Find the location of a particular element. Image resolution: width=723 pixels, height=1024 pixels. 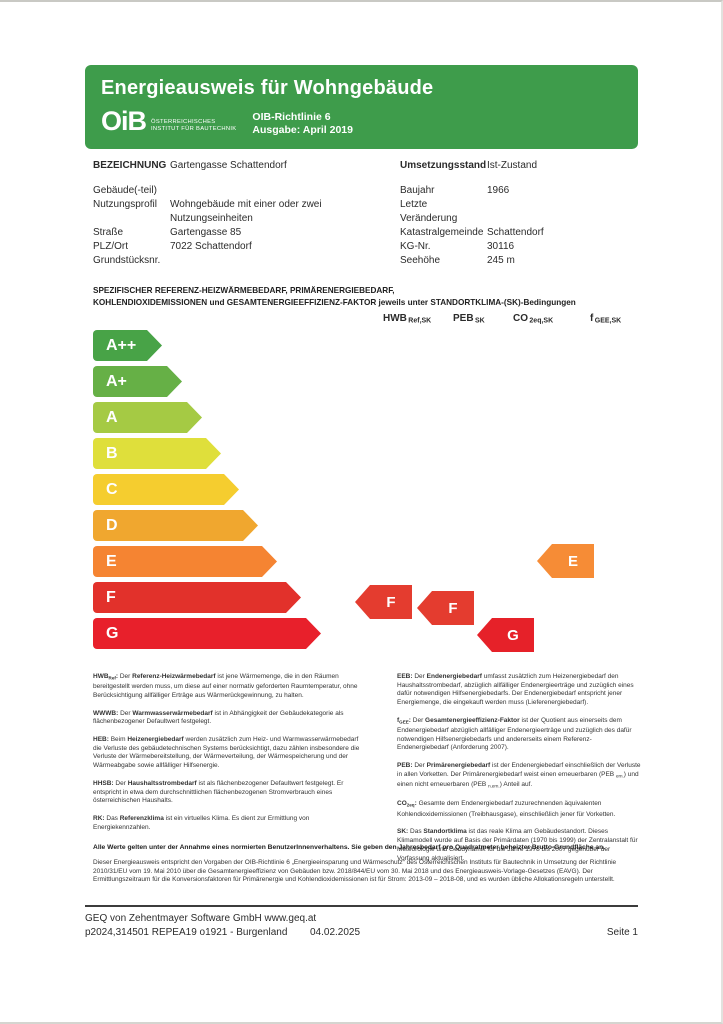

footer-reference: p2024,314501 REPEA19 o1921 - Burgenland is located at coordinates (186, 932).